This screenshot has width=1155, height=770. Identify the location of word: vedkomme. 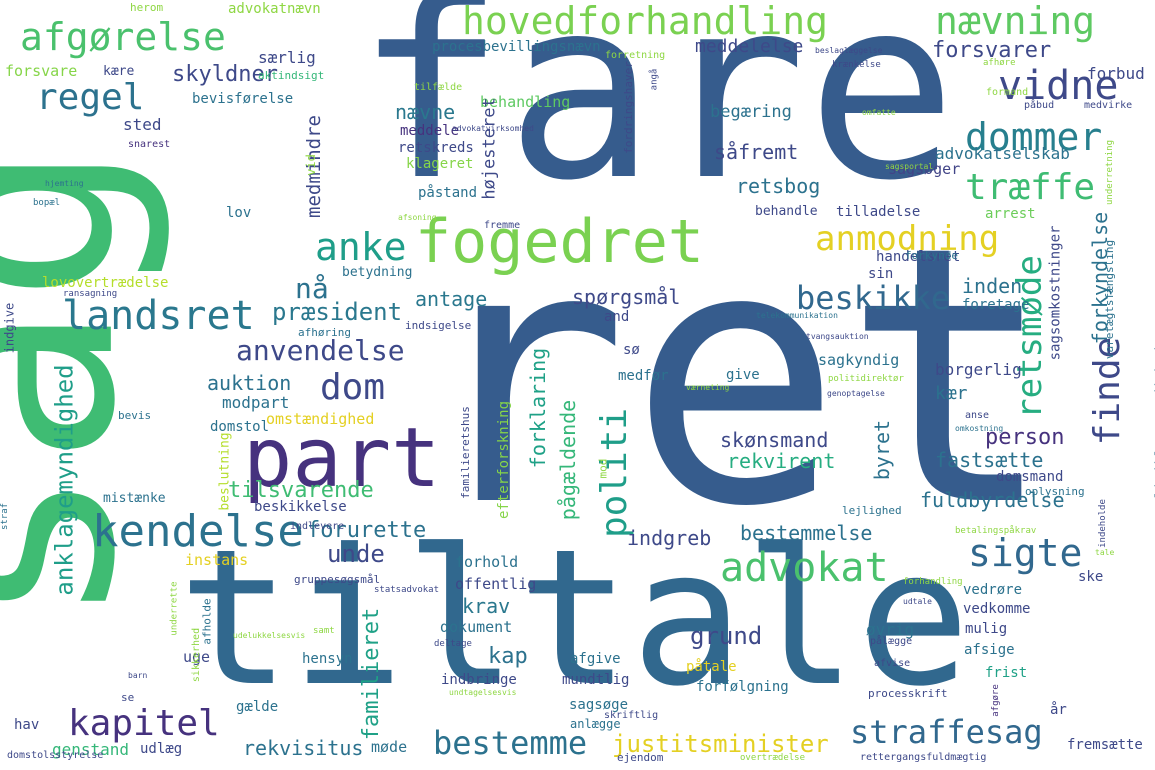
(997, 609).